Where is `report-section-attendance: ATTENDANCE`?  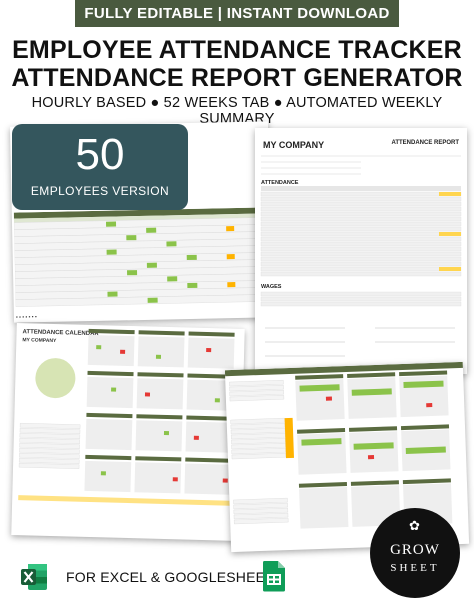
report-section-attendance: ATTENDANCE is located at coordinates (280, 183).